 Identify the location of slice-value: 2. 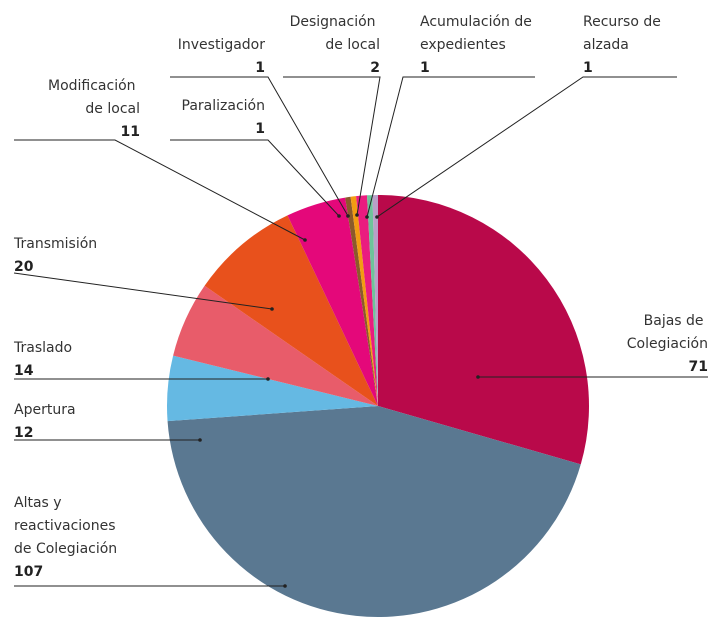
(375, 68).